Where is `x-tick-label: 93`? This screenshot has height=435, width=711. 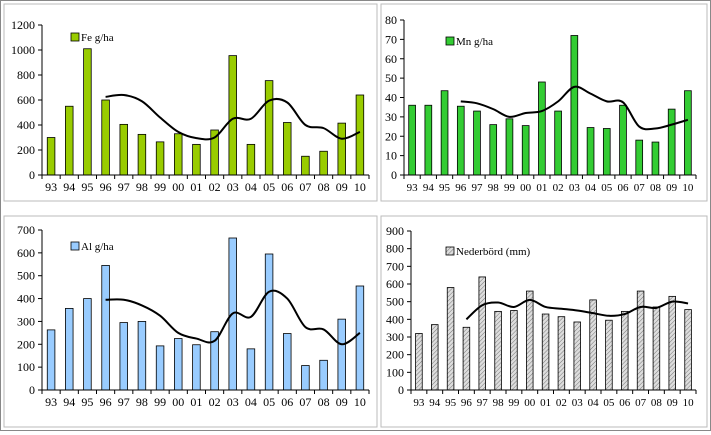 x-tick-label: 93 is located at coordinates (413, 188).